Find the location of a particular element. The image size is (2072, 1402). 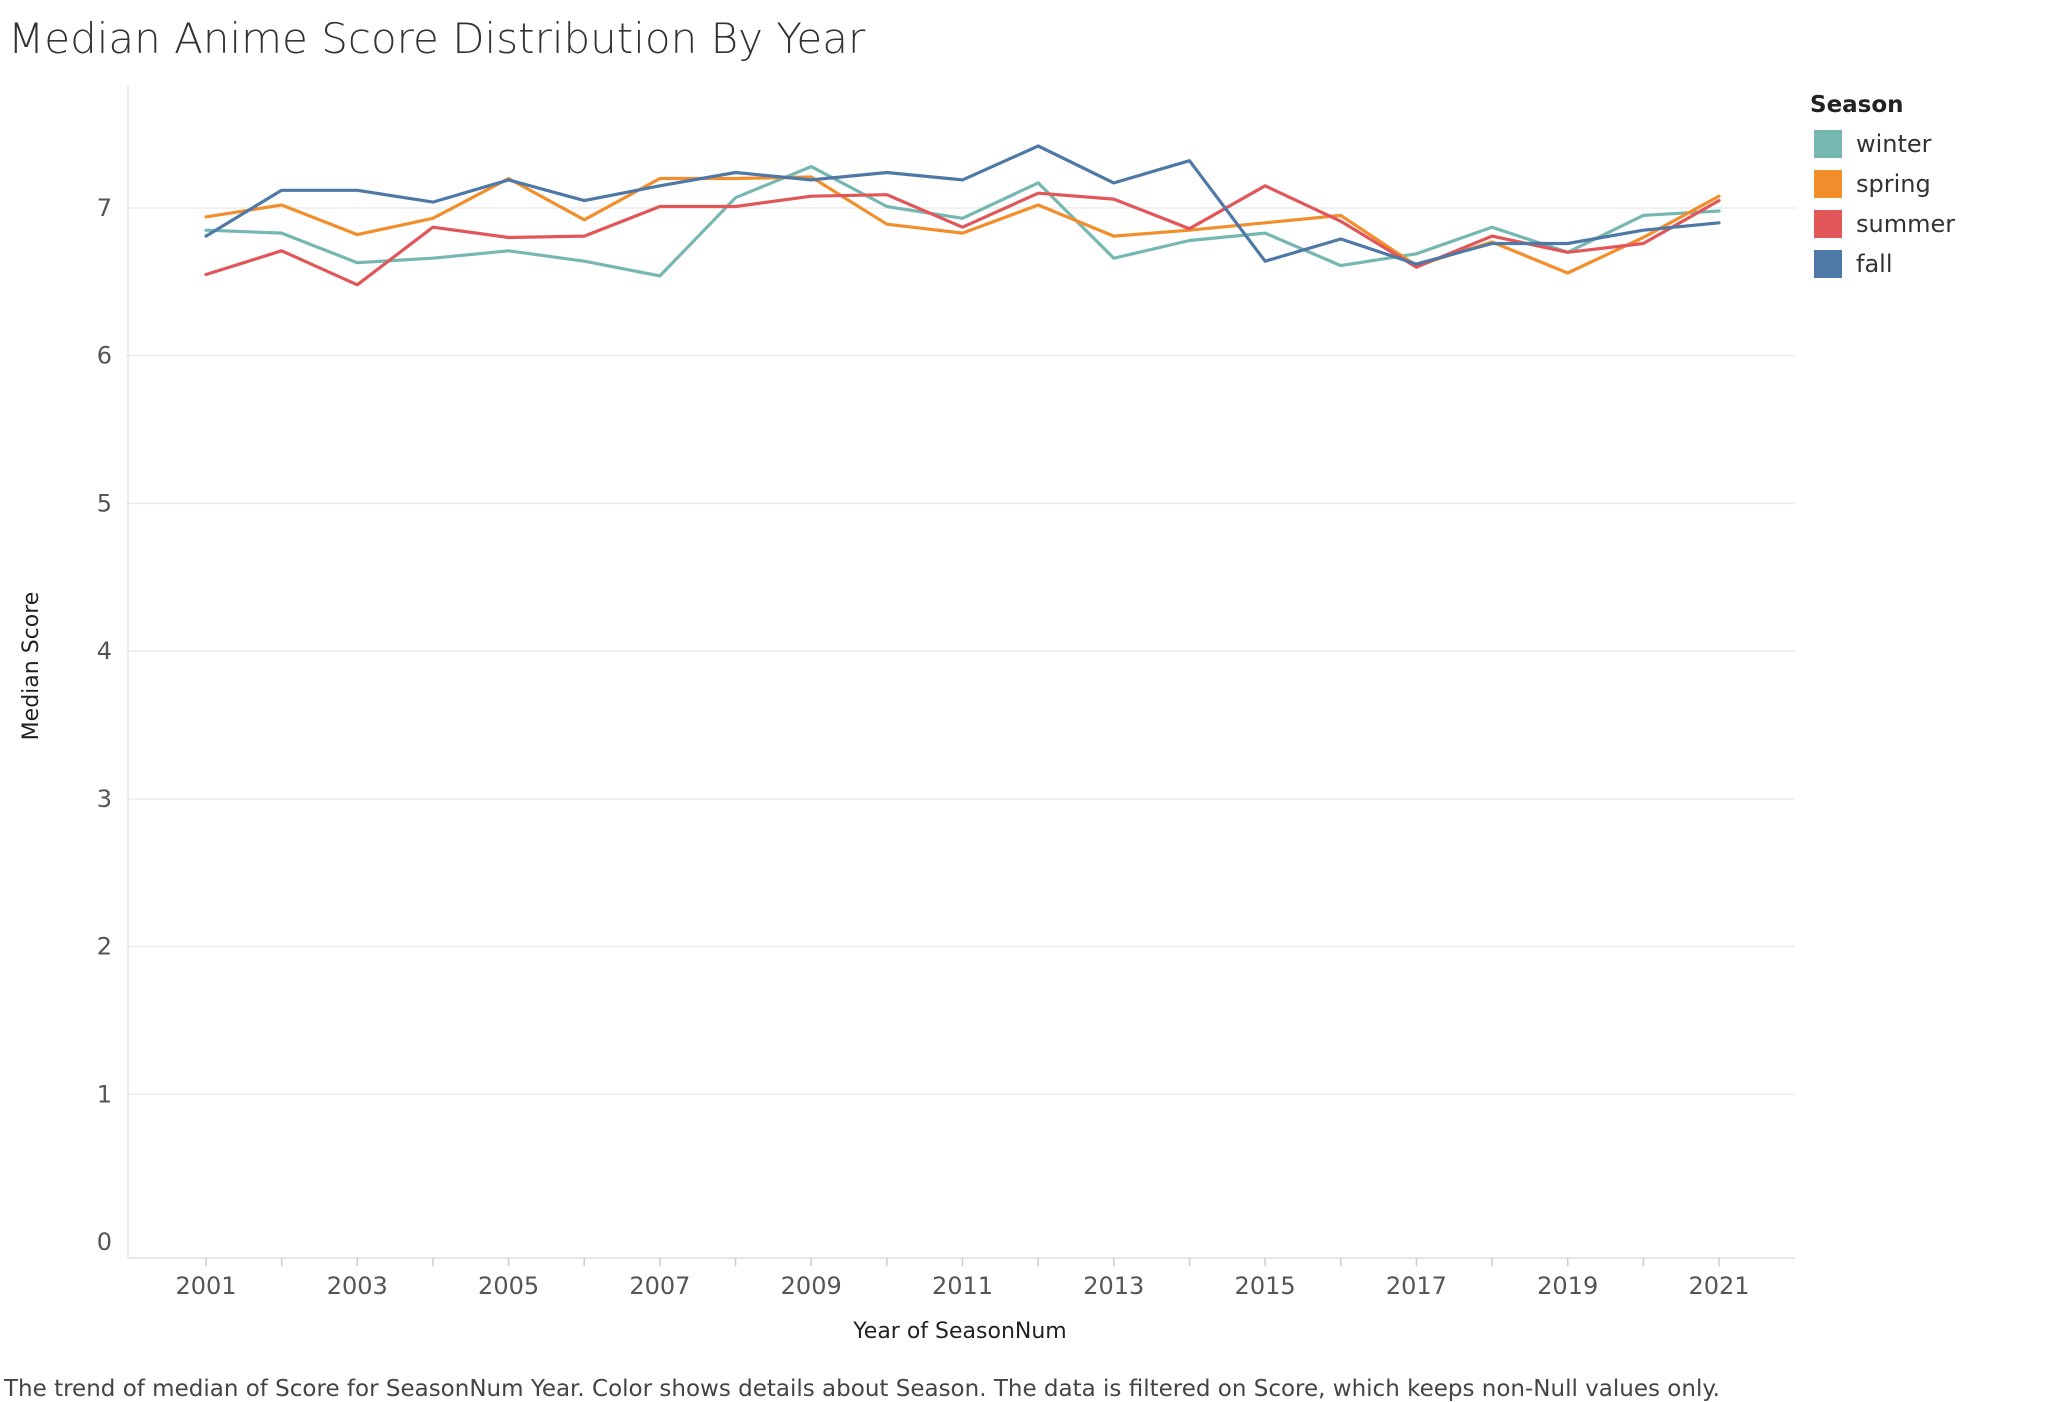

chart-title: Median Anime Score Distribution By Year is located at coordinates (437, 38).